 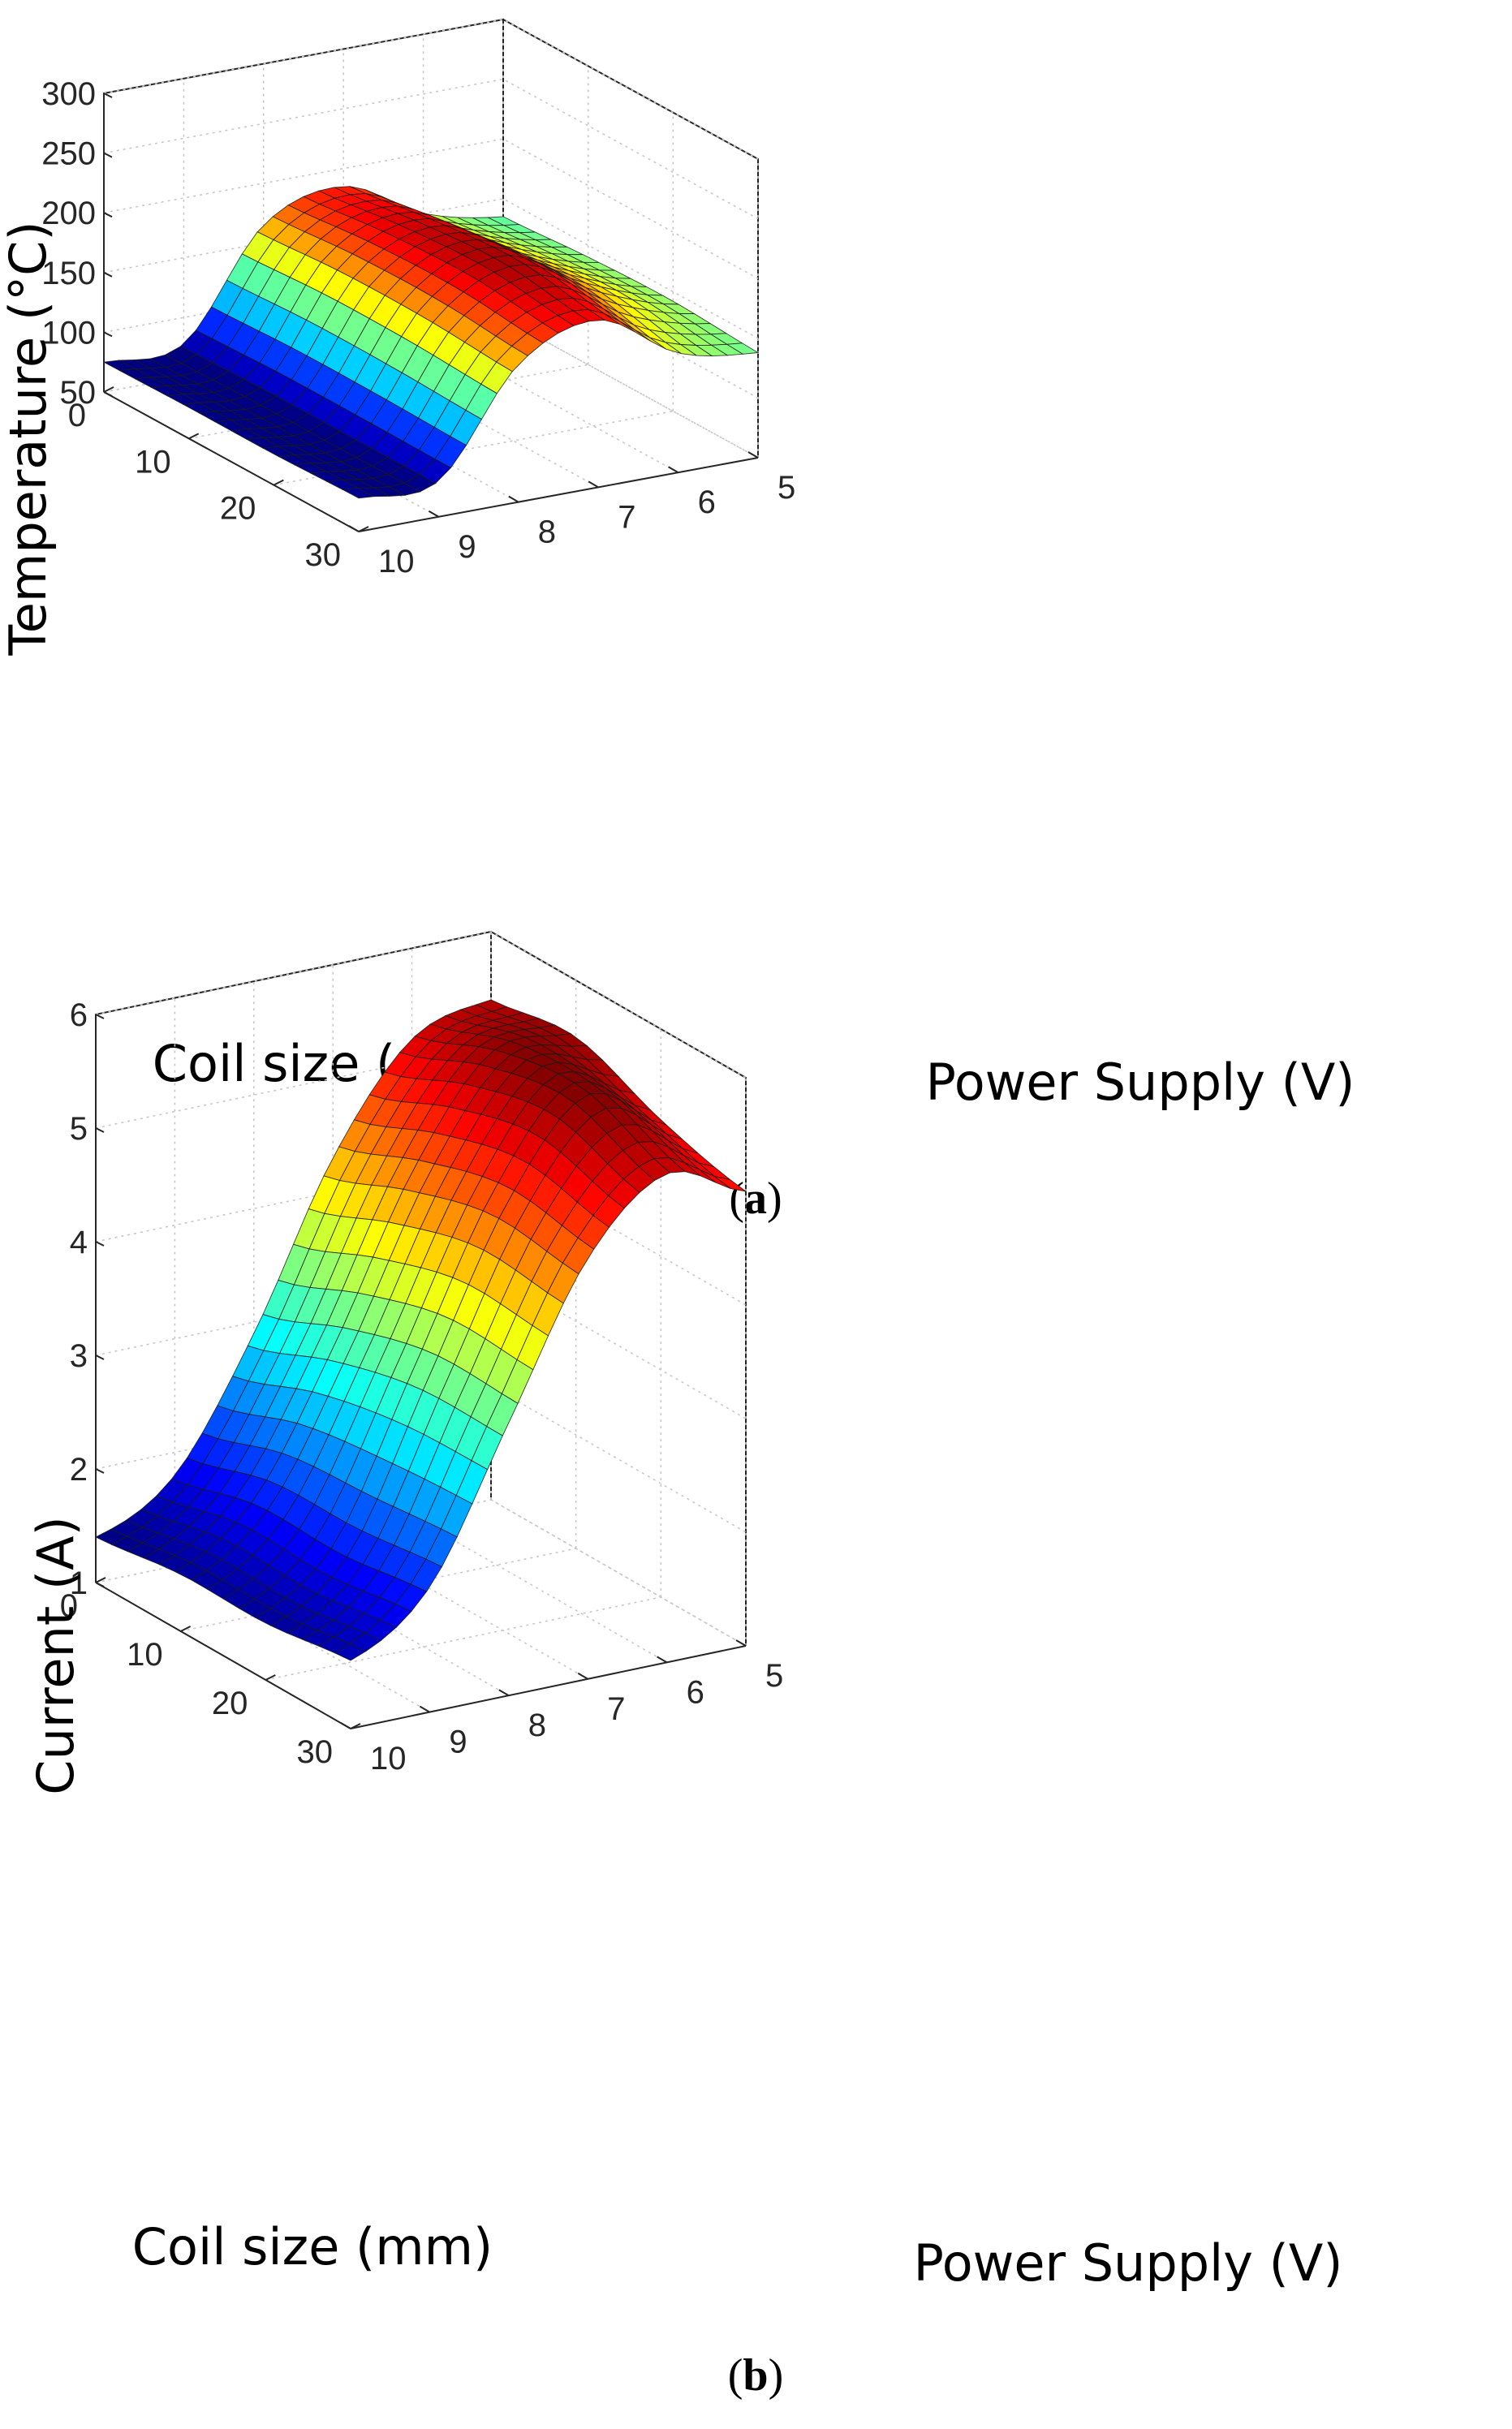 I want to click on chart-b-z-tick-label: 6, so click(x=79, y=1015).